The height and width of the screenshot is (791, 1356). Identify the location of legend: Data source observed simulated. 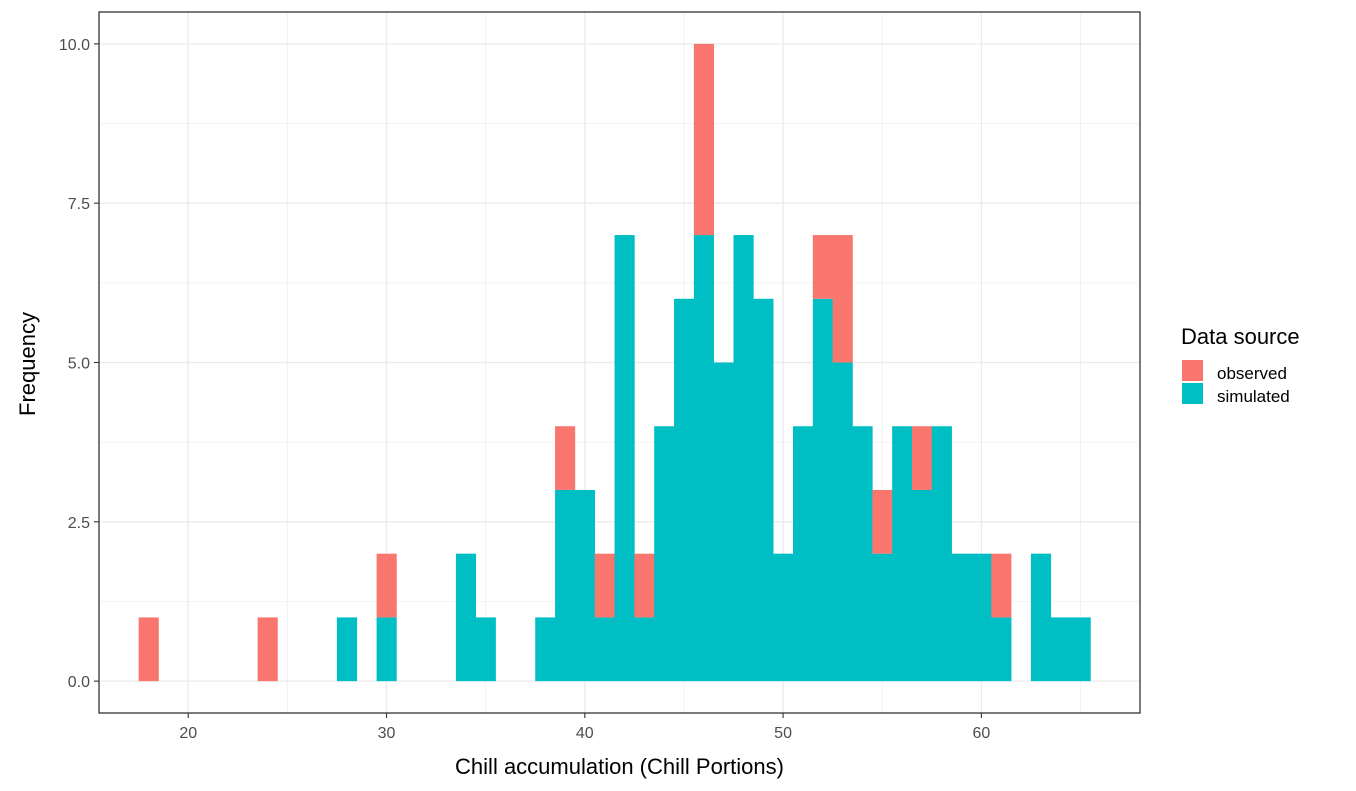
(1240, 365).